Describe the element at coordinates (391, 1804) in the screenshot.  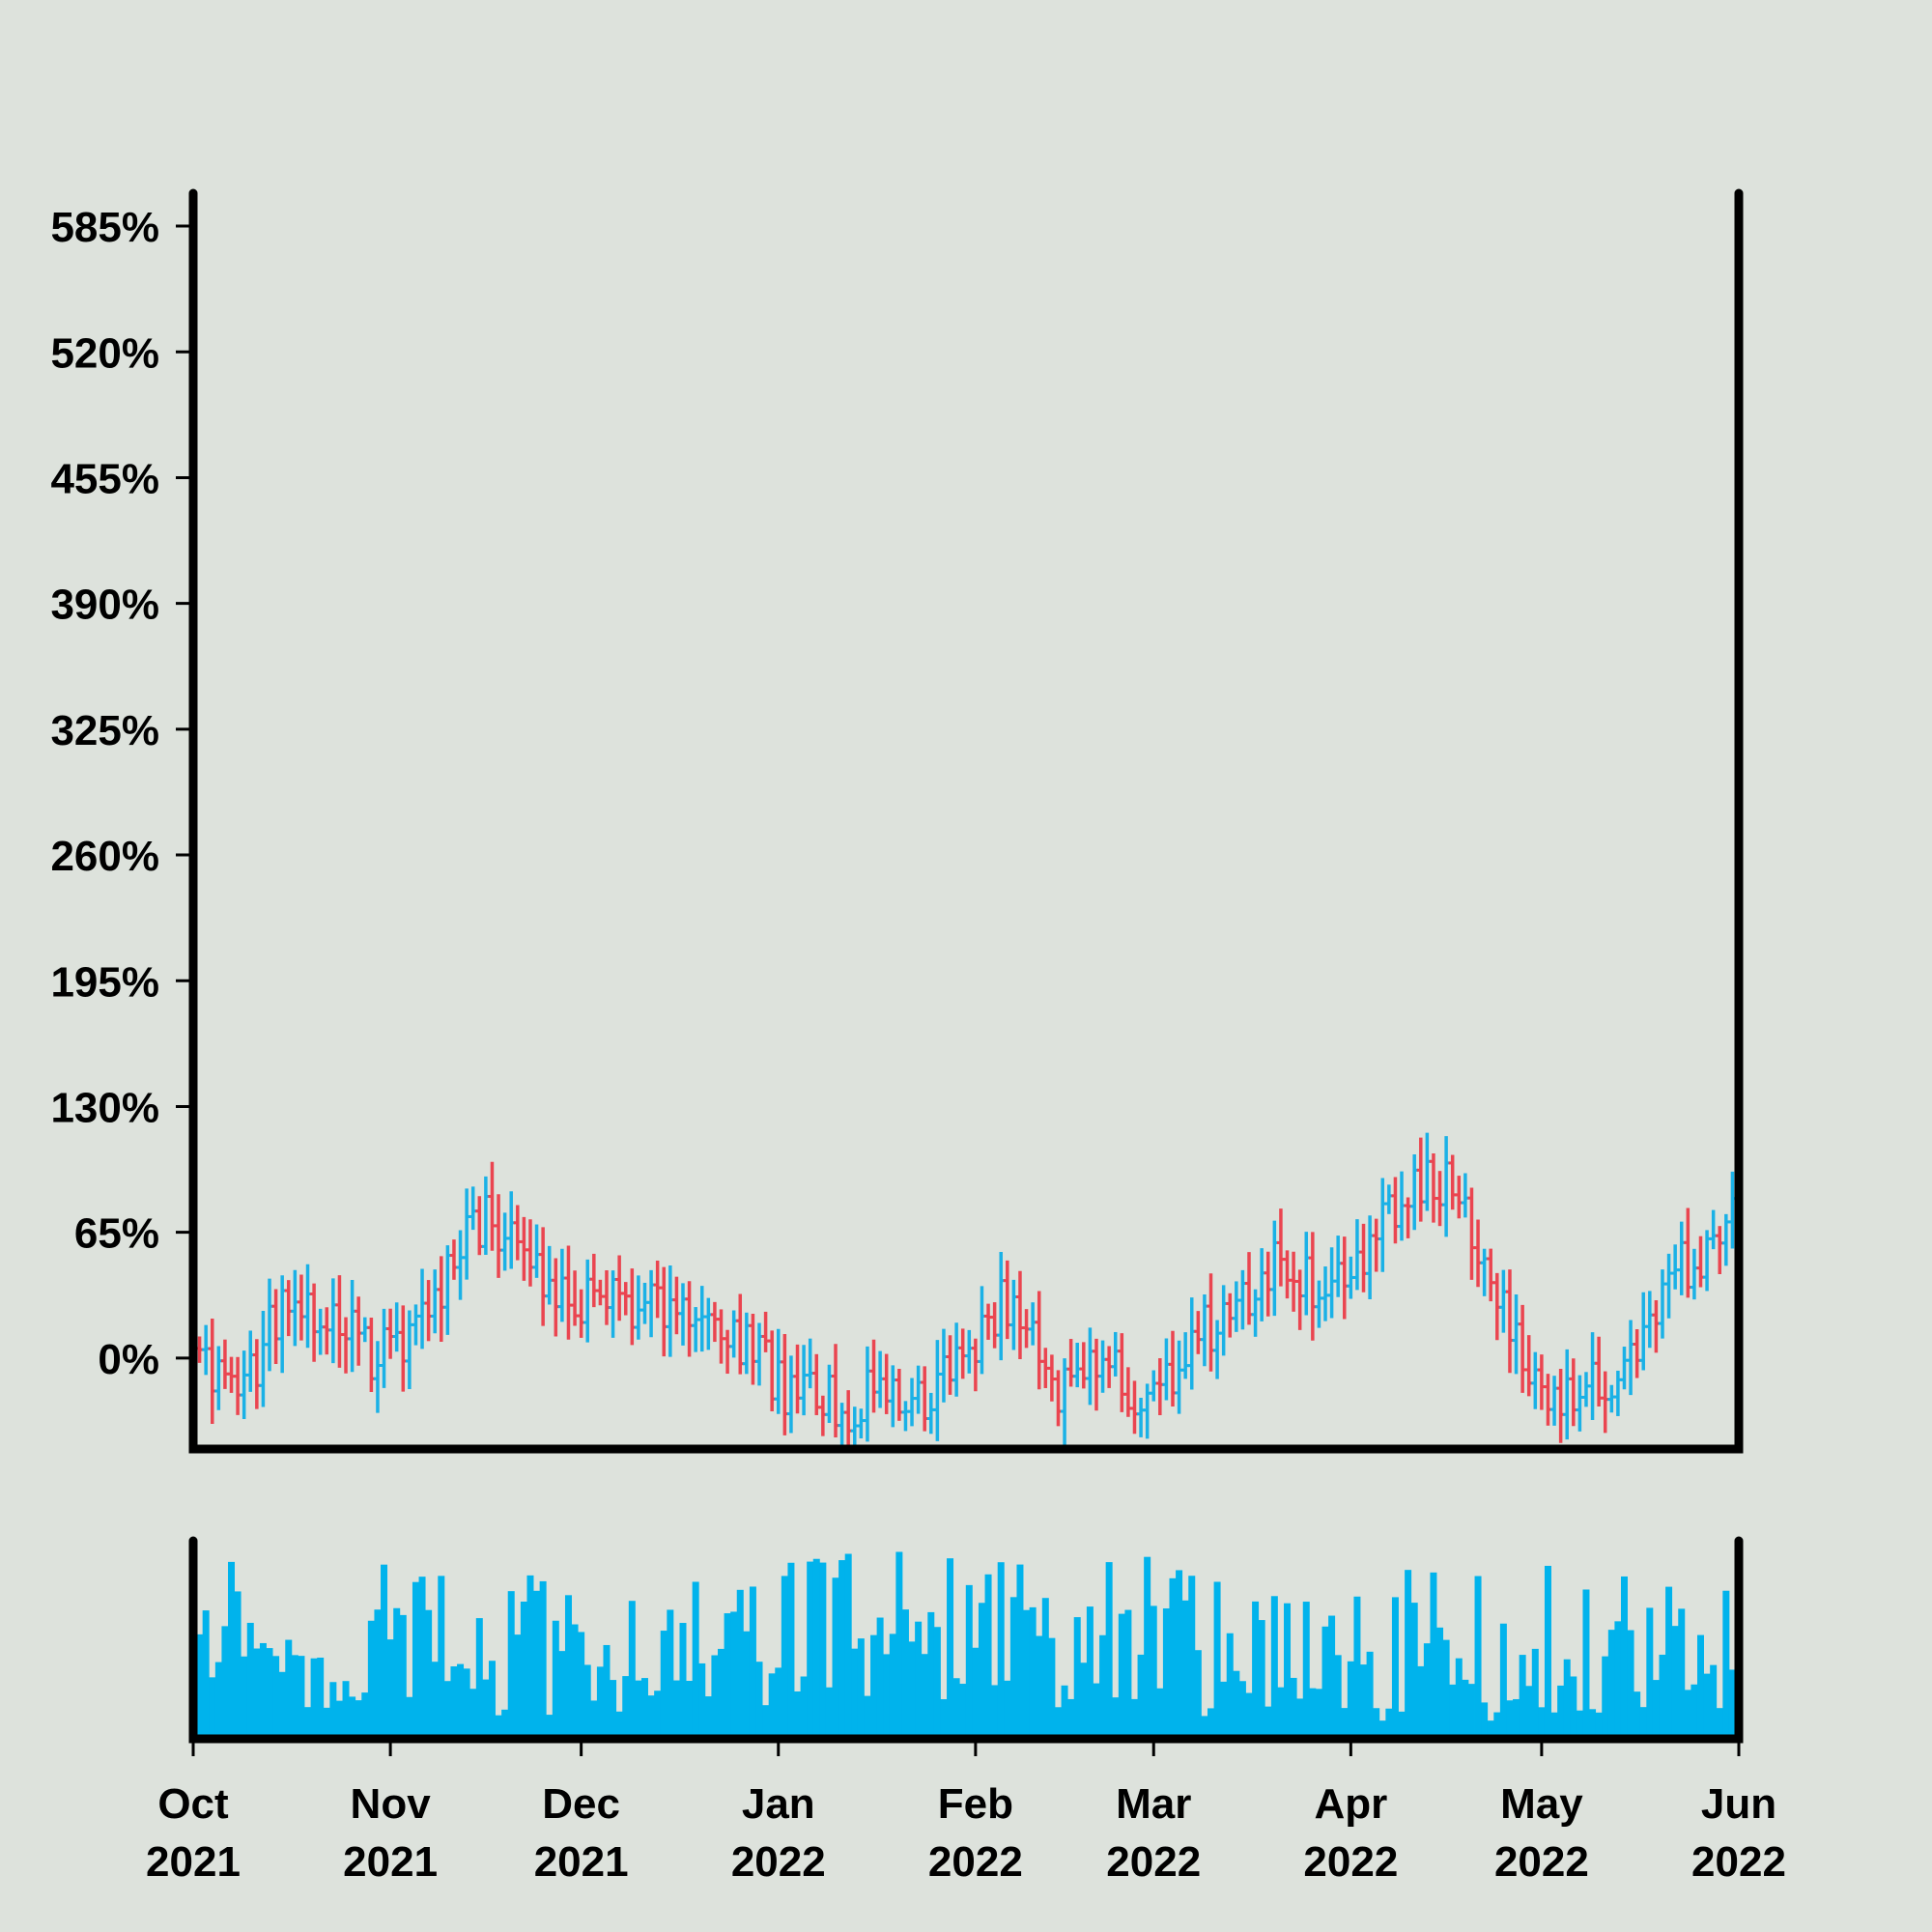
I see `x-tick-month-label: Nov` at that location.